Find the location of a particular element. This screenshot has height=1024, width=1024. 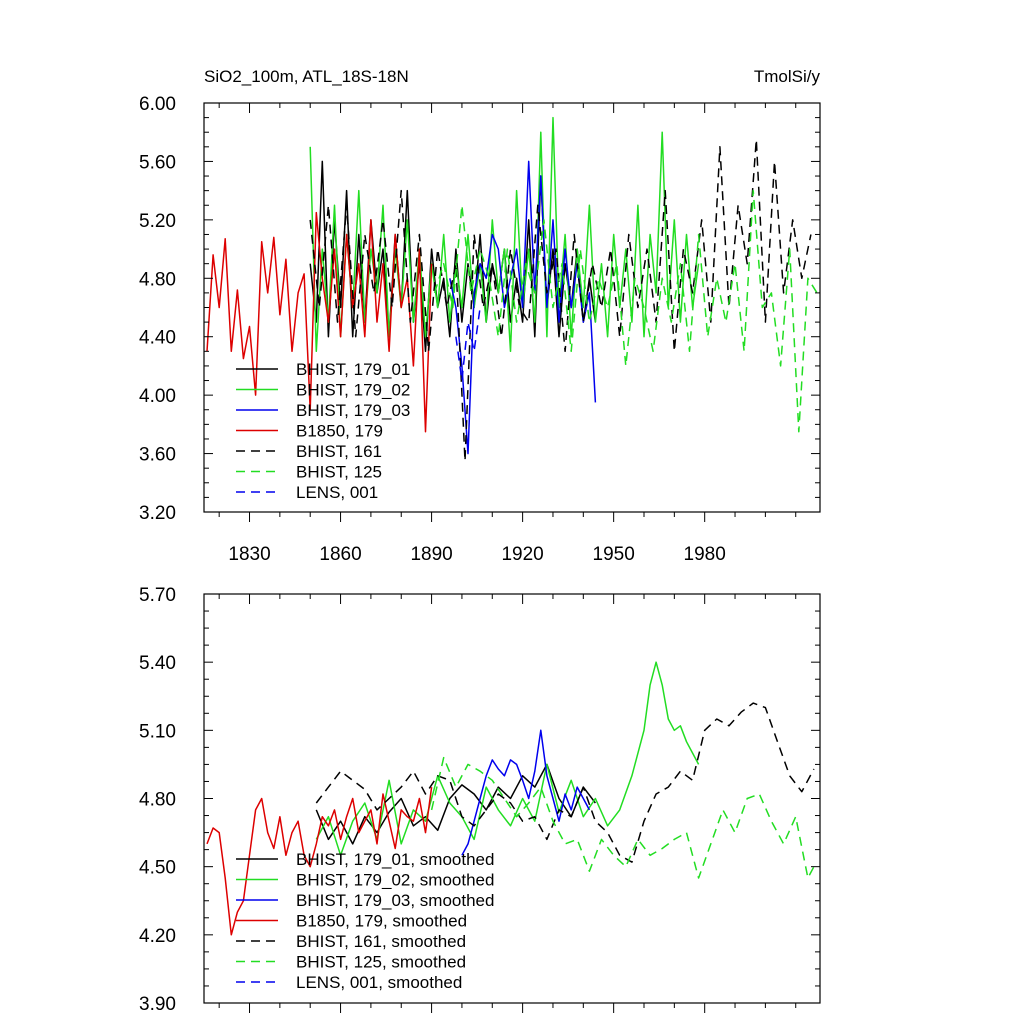

units-label: TmolSi/y is located at coordinates (787, 76).